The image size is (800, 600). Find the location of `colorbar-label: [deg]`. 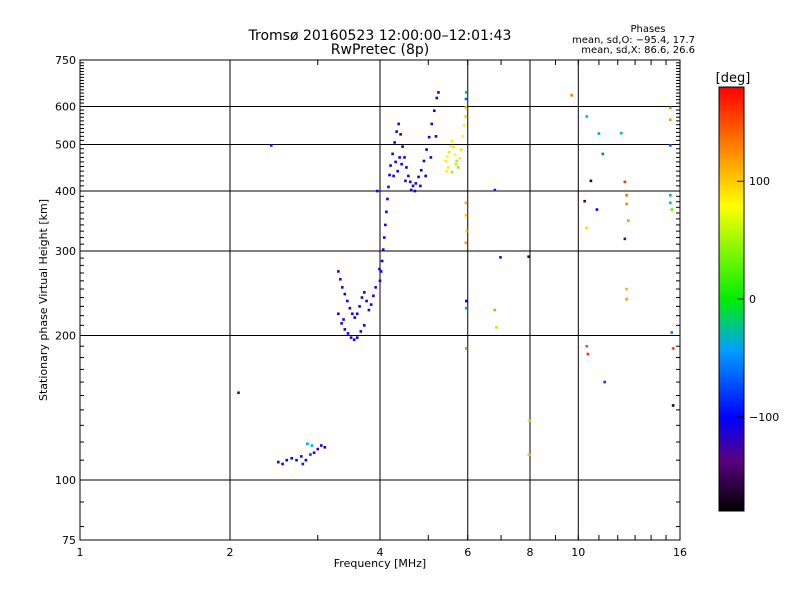

colorbar-label: [deg] is located at coordinates (733, 78).